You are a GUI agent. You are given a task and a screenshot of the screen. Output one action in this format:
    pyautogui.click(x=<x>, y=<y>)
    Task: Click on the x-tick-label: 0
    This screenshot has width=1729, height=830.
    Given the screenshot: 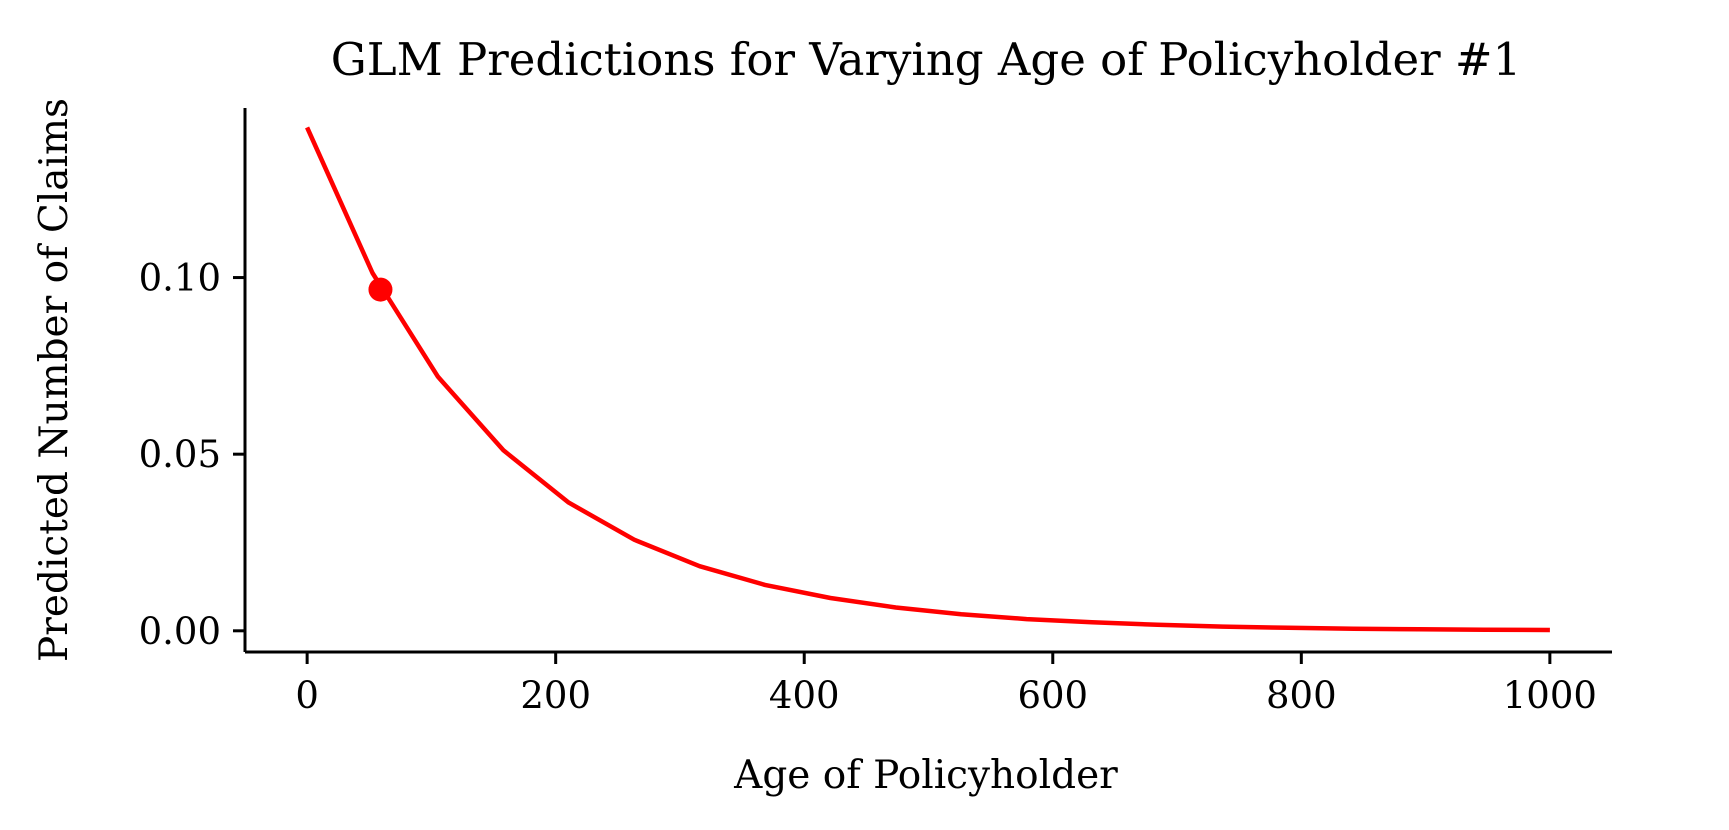 What is the action you would take?
    pyautogui.click(x=307, y=695)
    